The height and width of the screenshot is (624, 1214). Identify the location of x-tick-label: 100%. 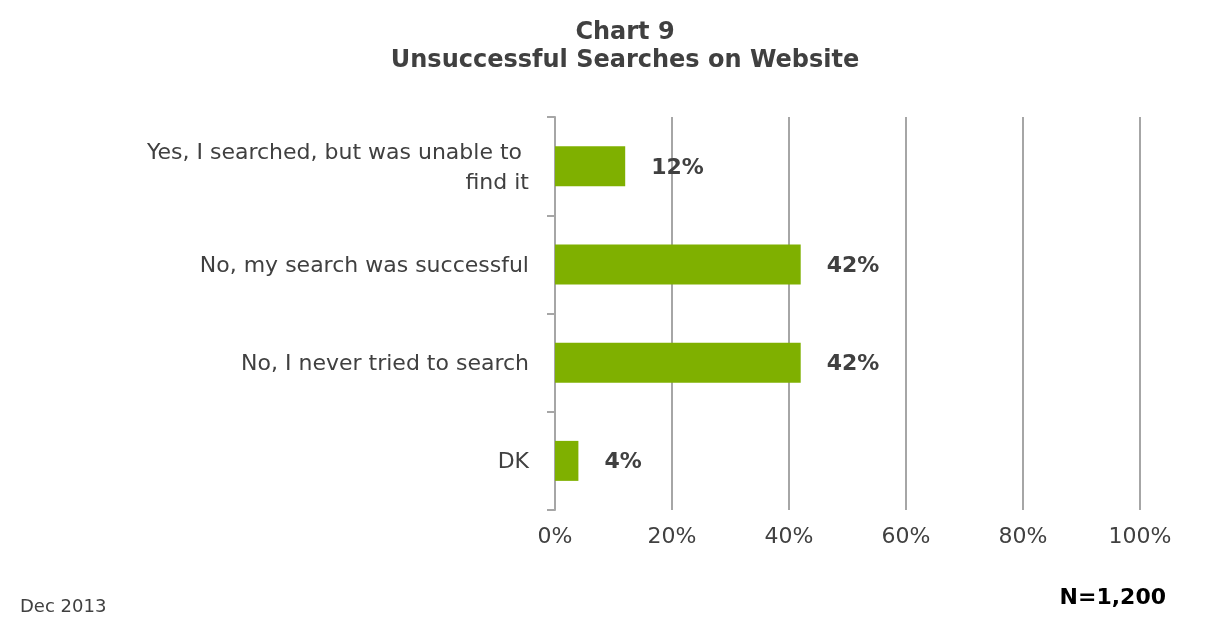
(1140, 535).